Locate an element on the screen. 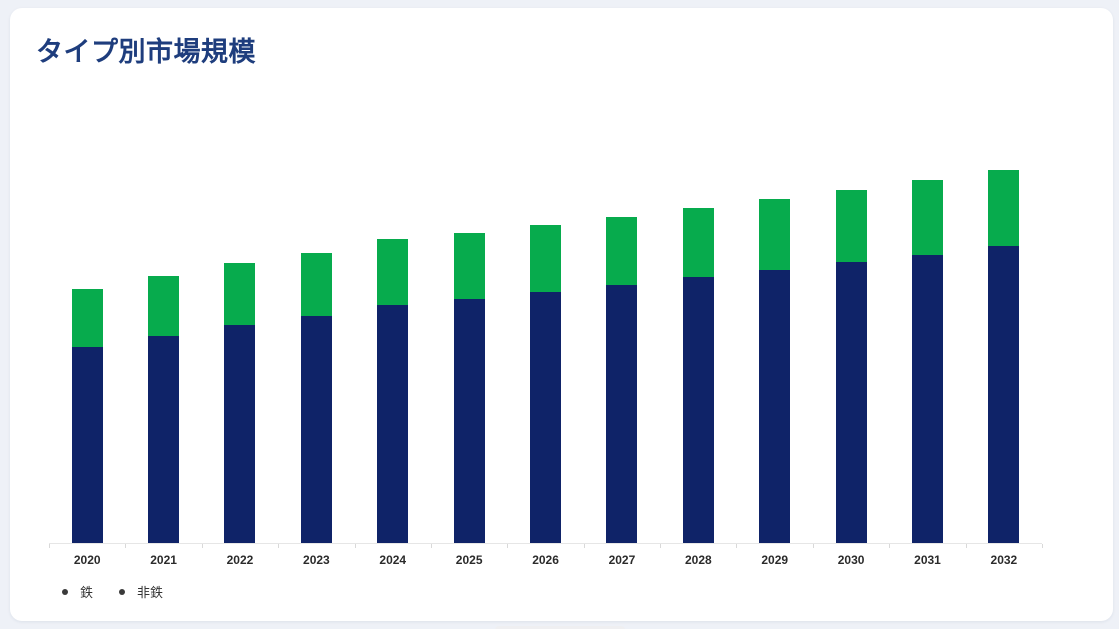 The width and height of the screenshot is (1119, 629). bar-segment-非鉄-2027 is located at coordinates (622, 251).